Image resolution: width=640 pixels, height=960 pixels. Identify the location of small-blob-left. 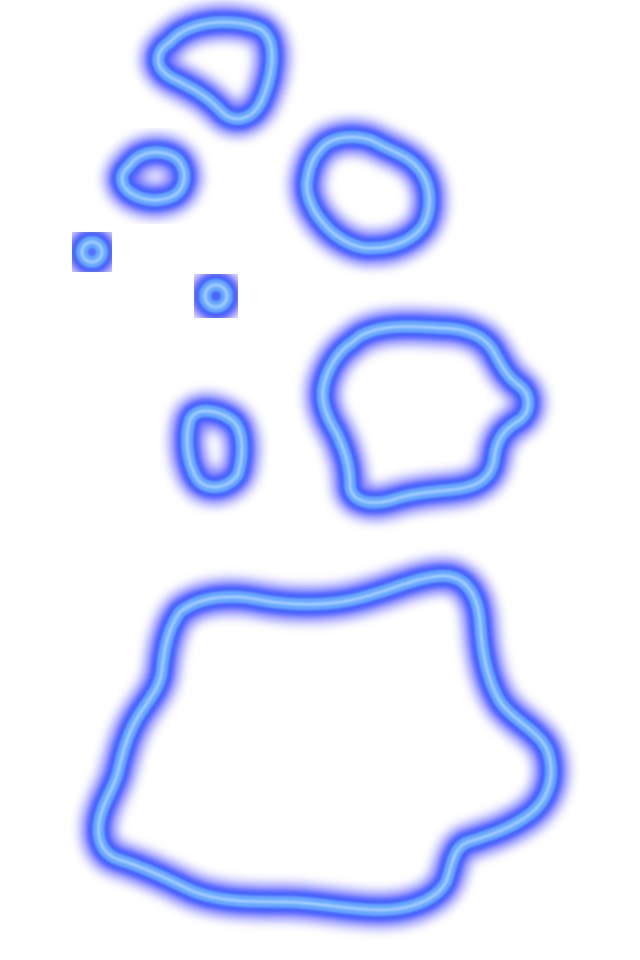
(153, 176).